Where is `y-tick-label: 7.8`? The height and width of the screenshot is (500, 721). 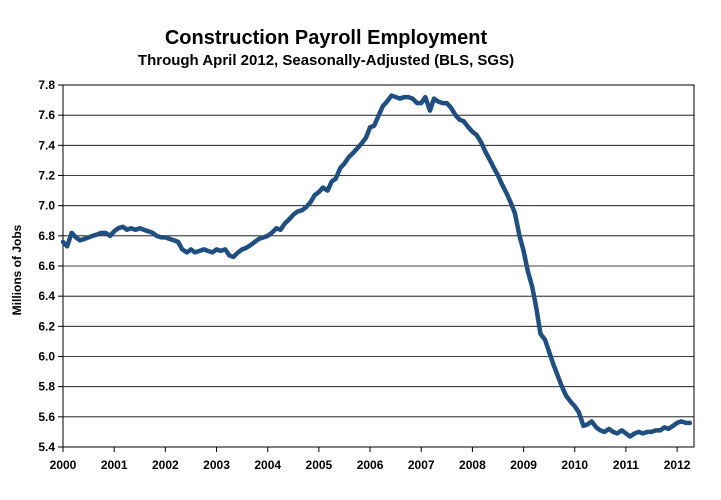 y-tick-label: 7.8 is located at coordinates (46, 85).